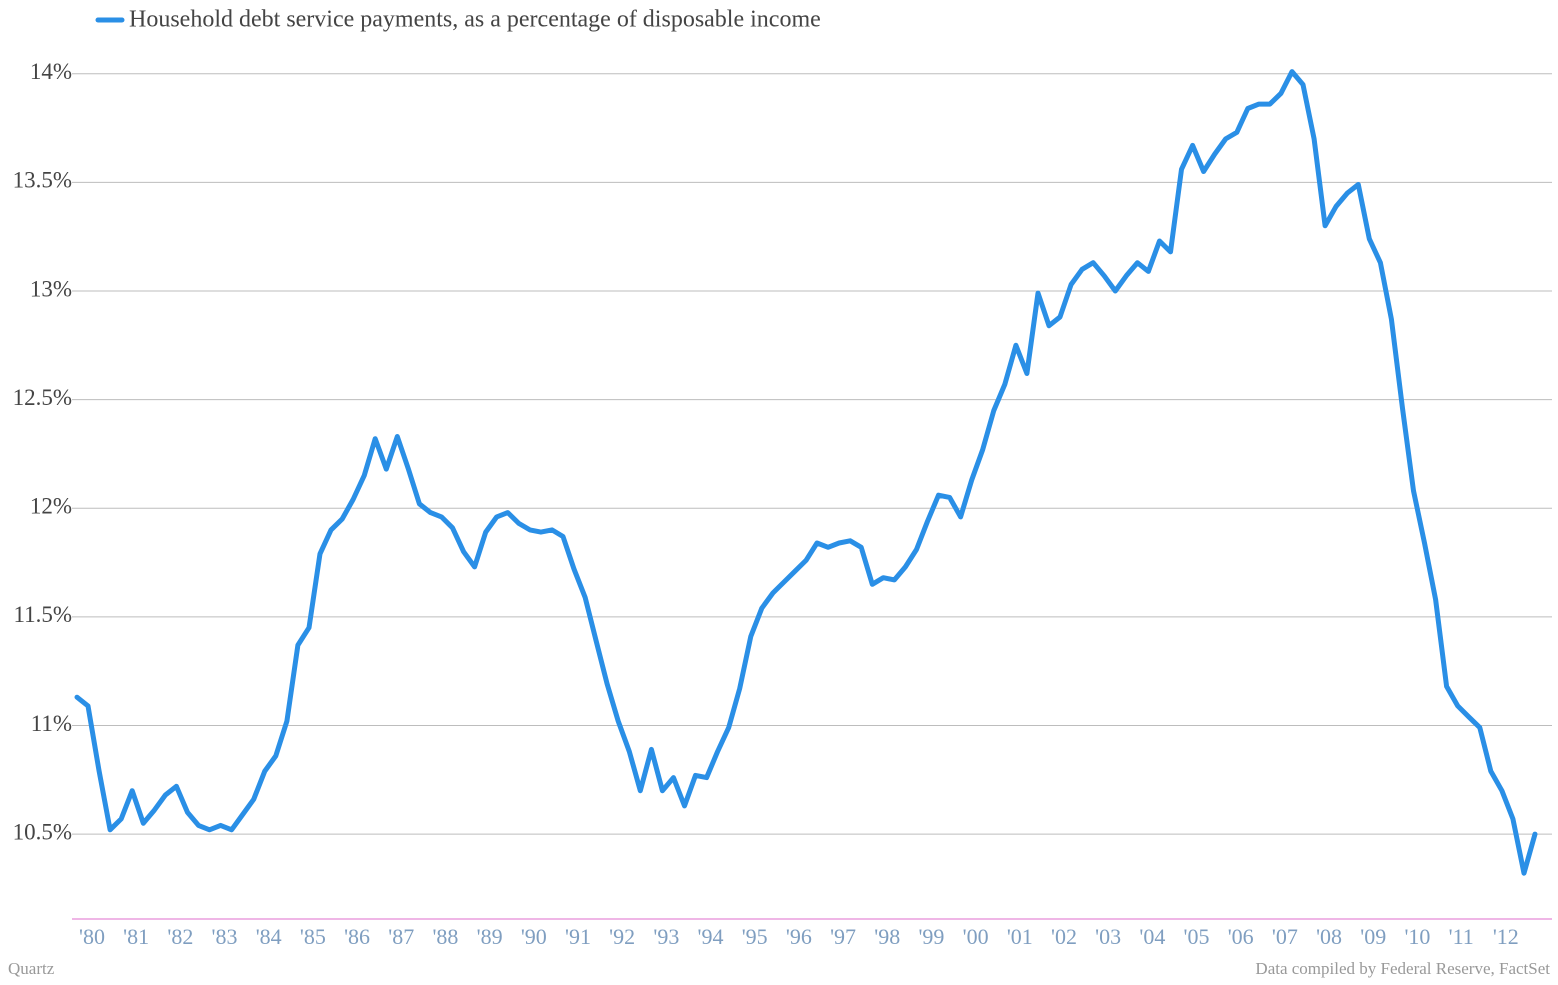 The height and width of the screenshot is (985, 1558). What do you see at coordinates (887, 936) in the screenshot?
I see `x-tick-label: '98` at bounding box center [887, 936].